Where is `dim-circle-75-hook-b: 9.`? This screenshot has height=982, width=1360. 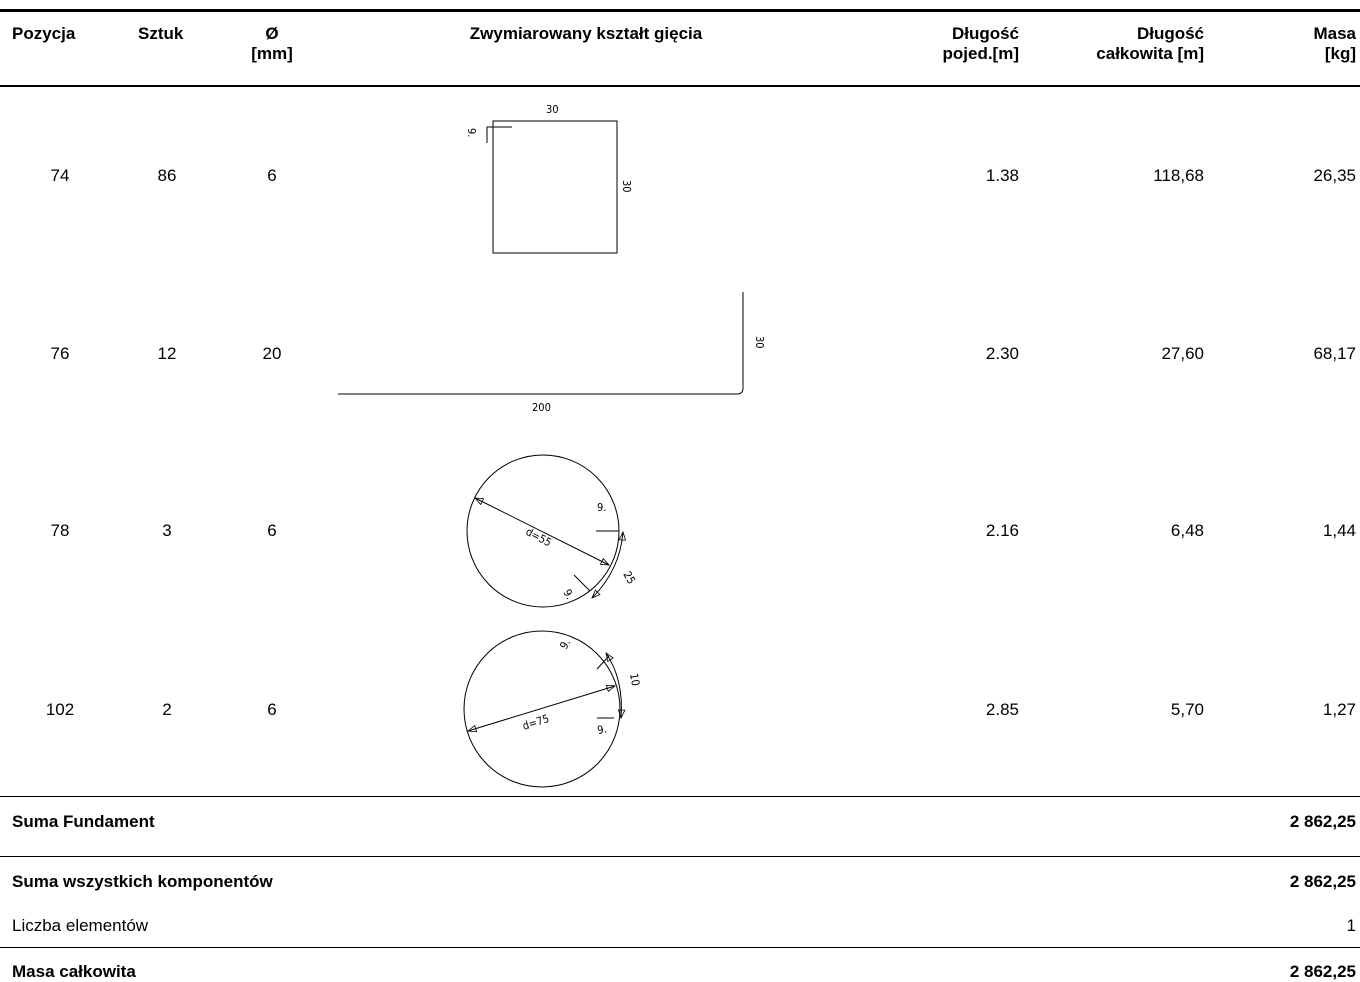 dim-circle-75-hook-b: 9. is located at coordinates (602, 730).